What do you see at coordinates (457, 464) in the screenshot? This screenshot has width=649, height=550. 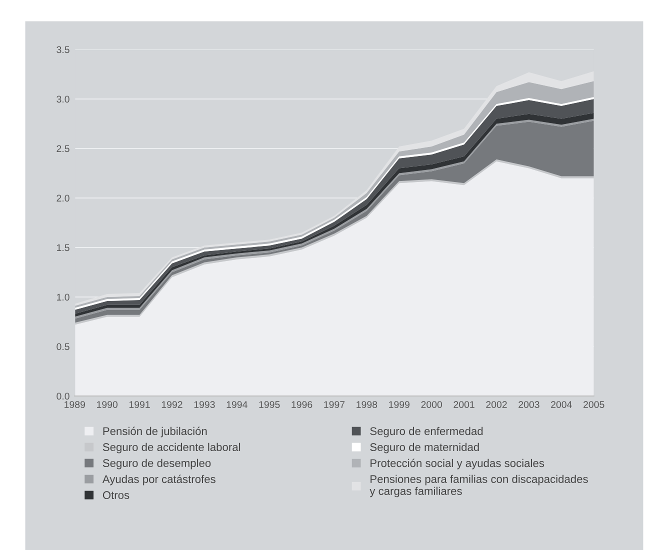 I see `legend-label: Protección social y ayudas sociales` at bounding box center [457, 464].